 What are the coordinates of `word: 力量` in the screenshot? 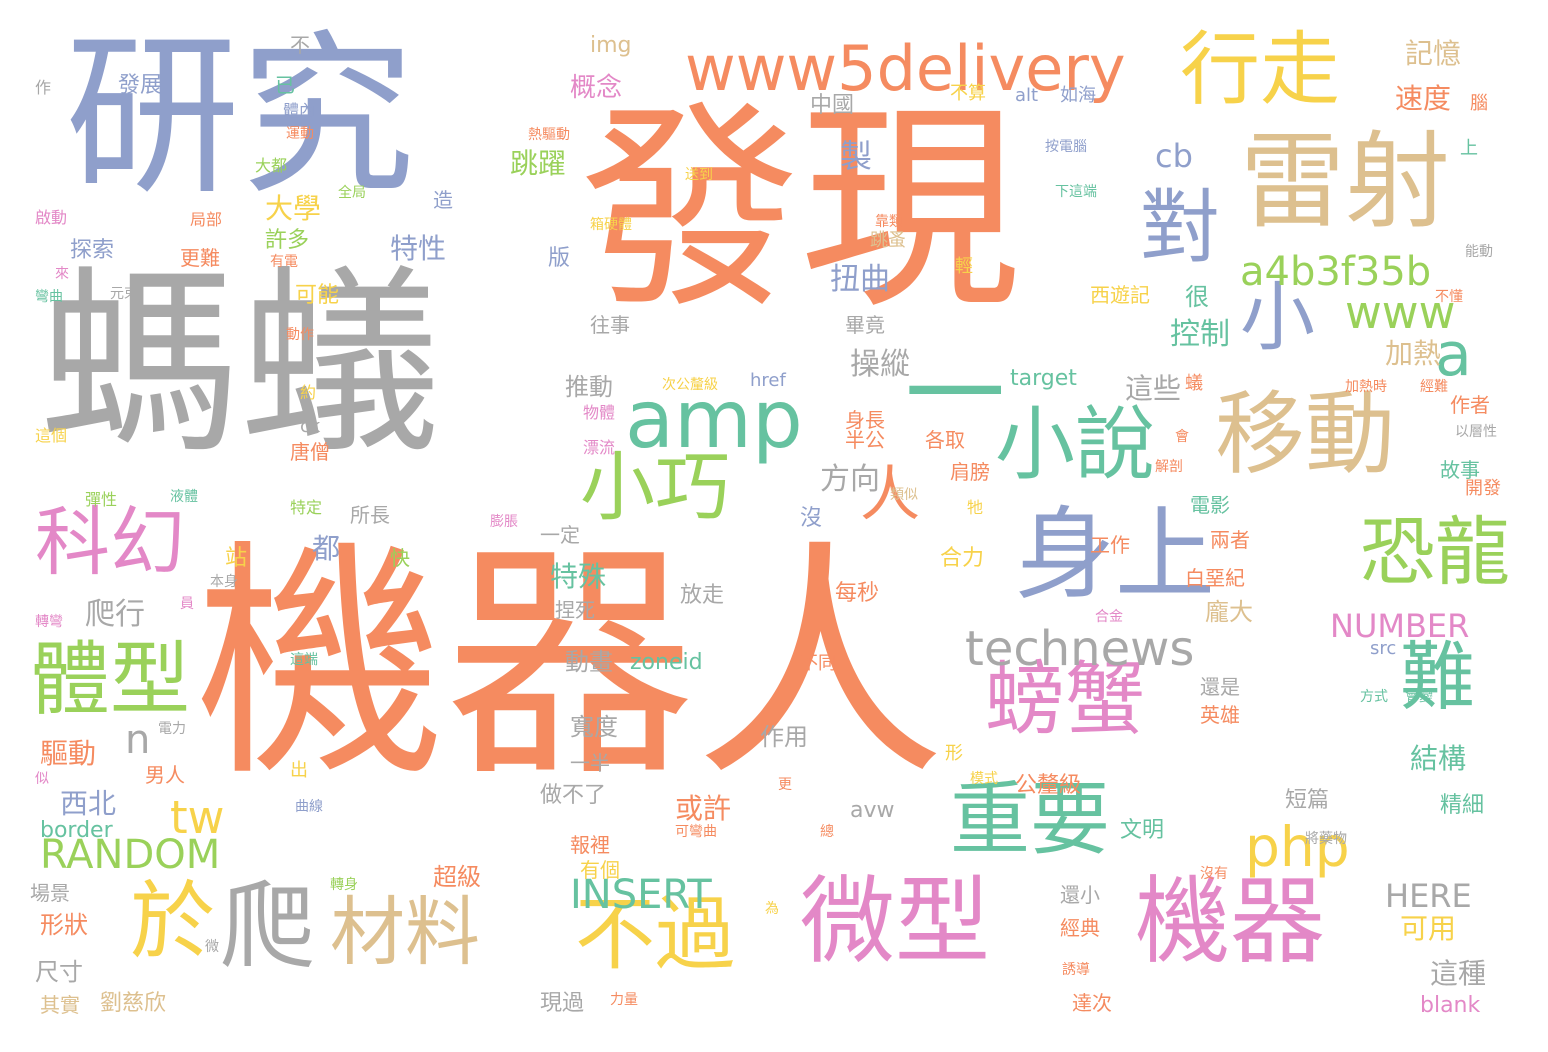 It's located at (624, 1000).